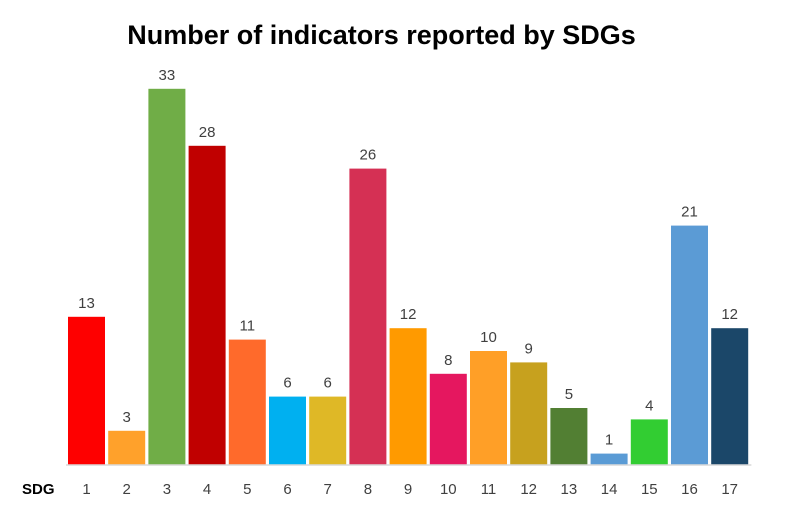  What do you see at coordinates (287, 383) in the screenshot?
I see `value-label-sdg-6: 6` at bounding box center [287, 383].